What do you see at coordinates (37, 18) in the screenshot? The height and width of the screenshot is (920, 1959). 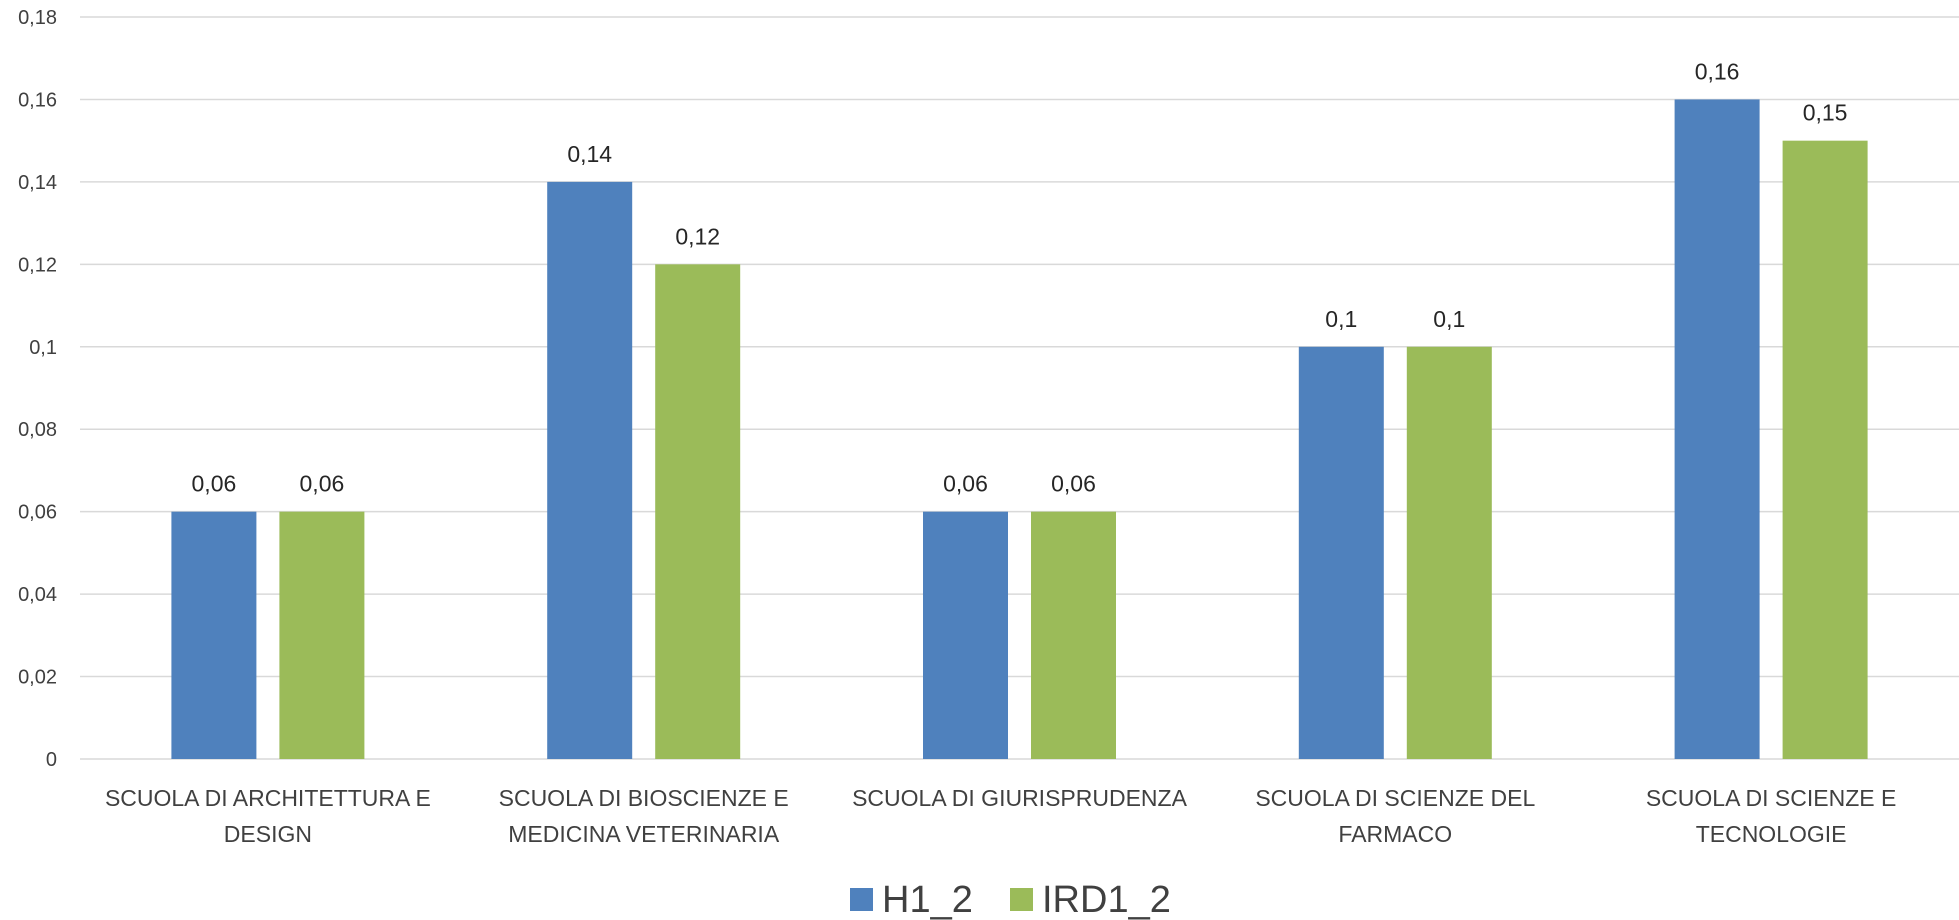 I see `y-tick-label: 0,18` at bounding box center [37, 18].